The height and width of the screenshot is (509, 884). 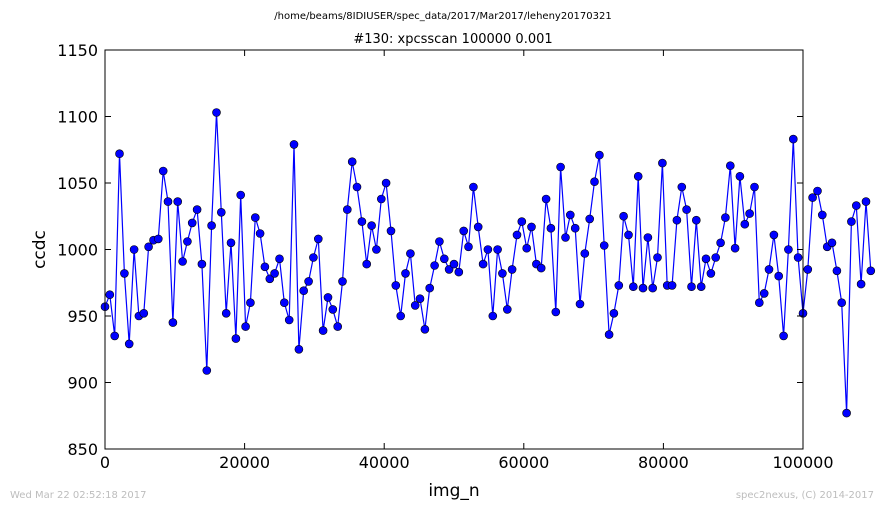 I want to click on y-axis-label: ccdc, so click(x=40, y=249).